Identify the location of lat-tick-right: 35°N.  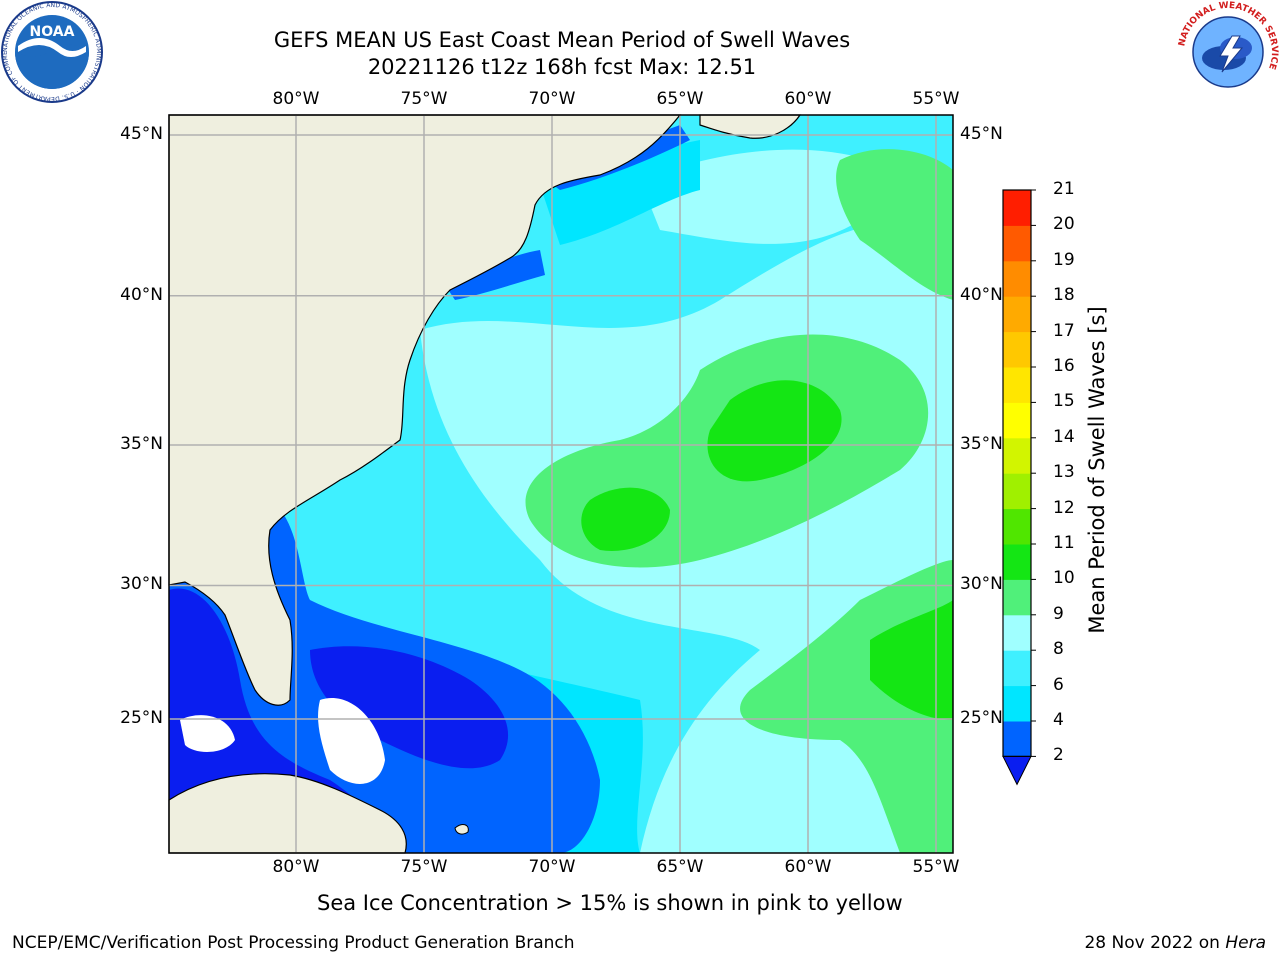
(981, 444).